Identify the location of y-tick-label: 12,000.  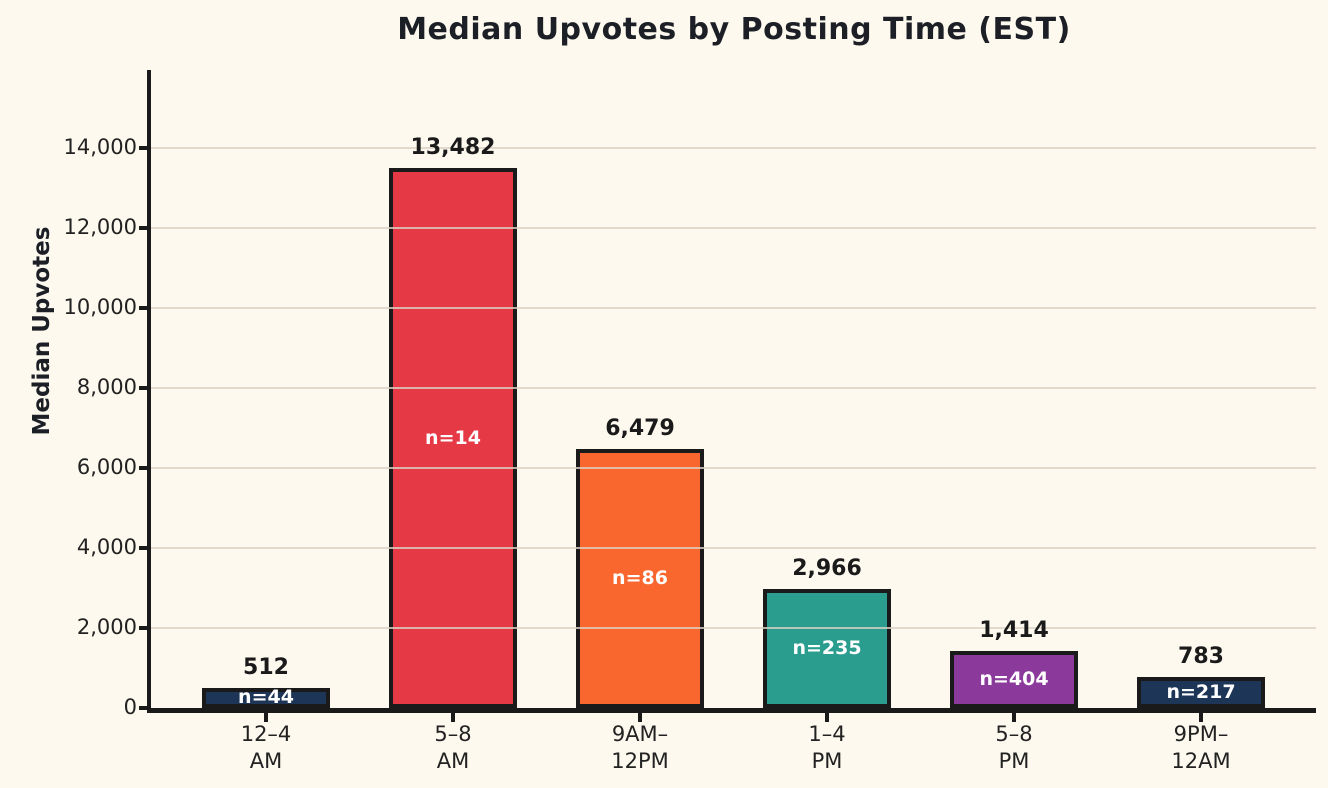
(100, 226).